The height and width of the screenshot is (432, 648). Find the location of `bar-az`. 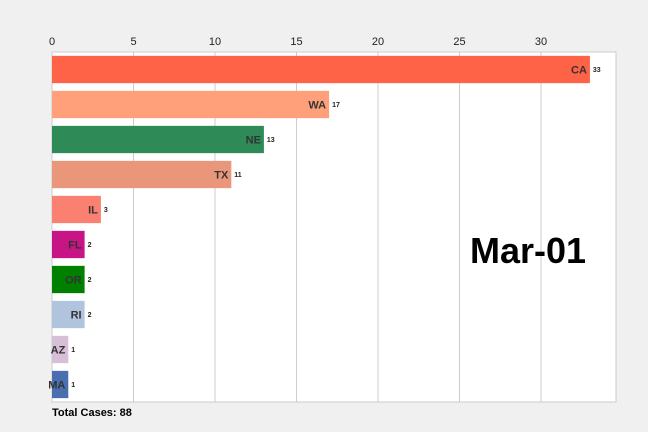

bar-az is located at coordinates (60, 349).